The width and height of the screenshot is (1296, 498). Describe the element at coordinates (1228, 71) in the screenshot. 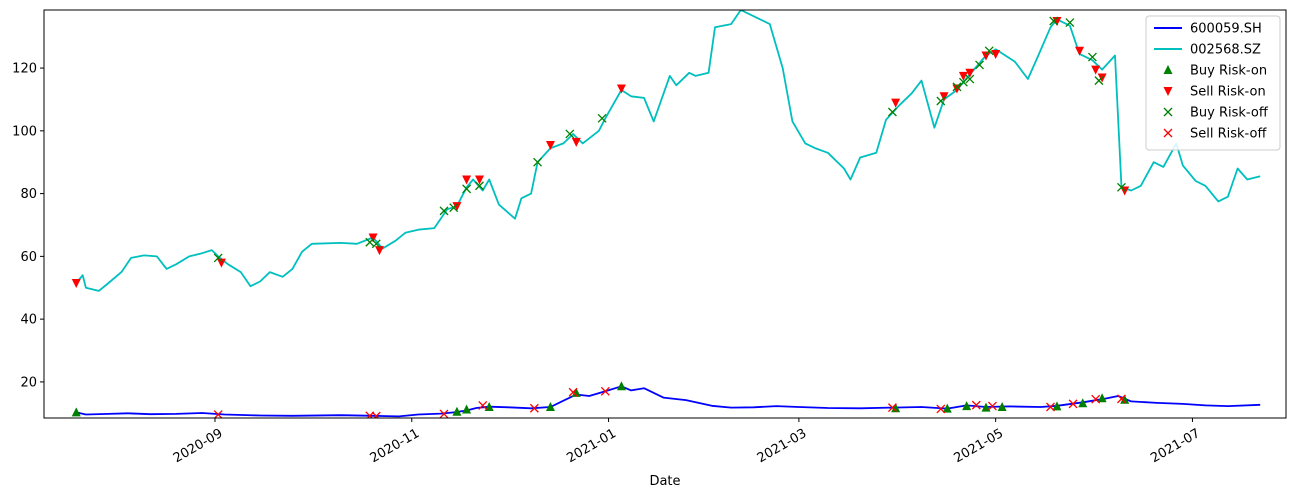

I see `legend-label-buy-risk-on: Buy Risk-on` at that location.